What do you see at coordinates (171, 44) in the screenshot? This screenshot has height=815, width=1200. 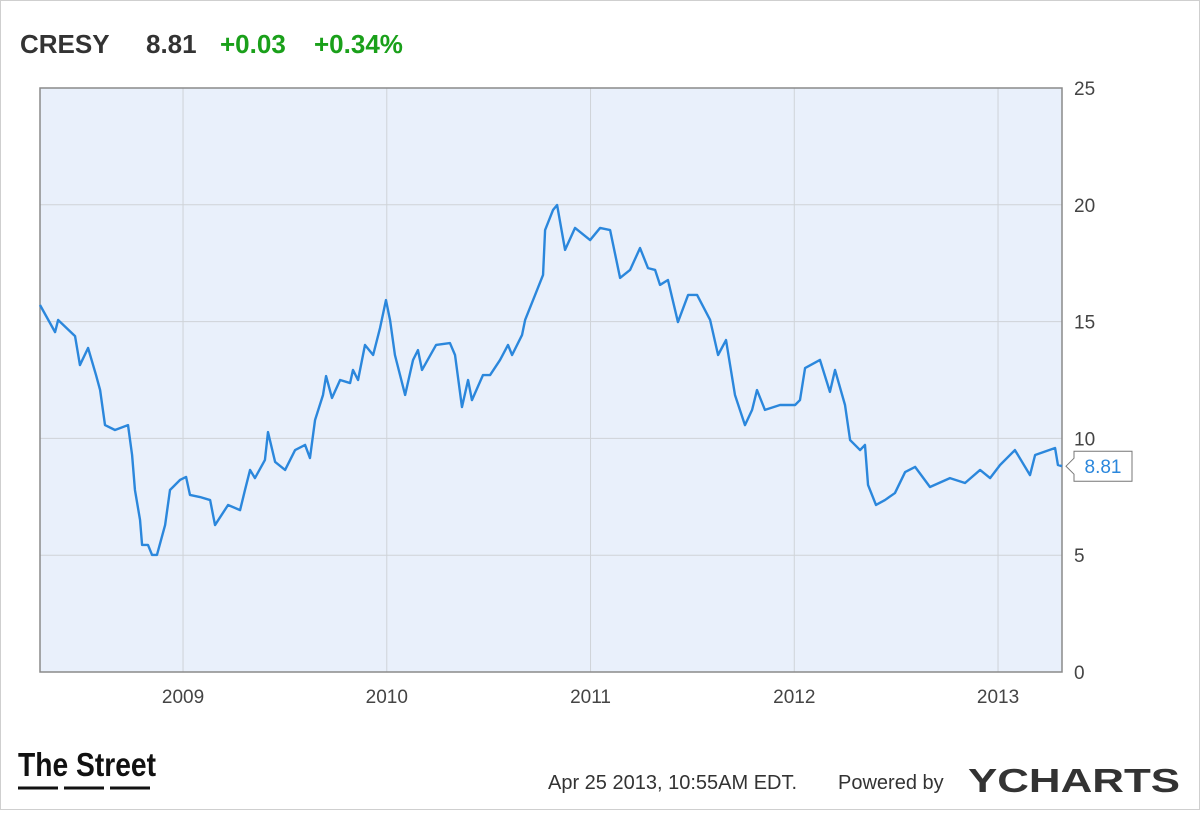 I see `price: 8.81` at bounding box center [171, 44].